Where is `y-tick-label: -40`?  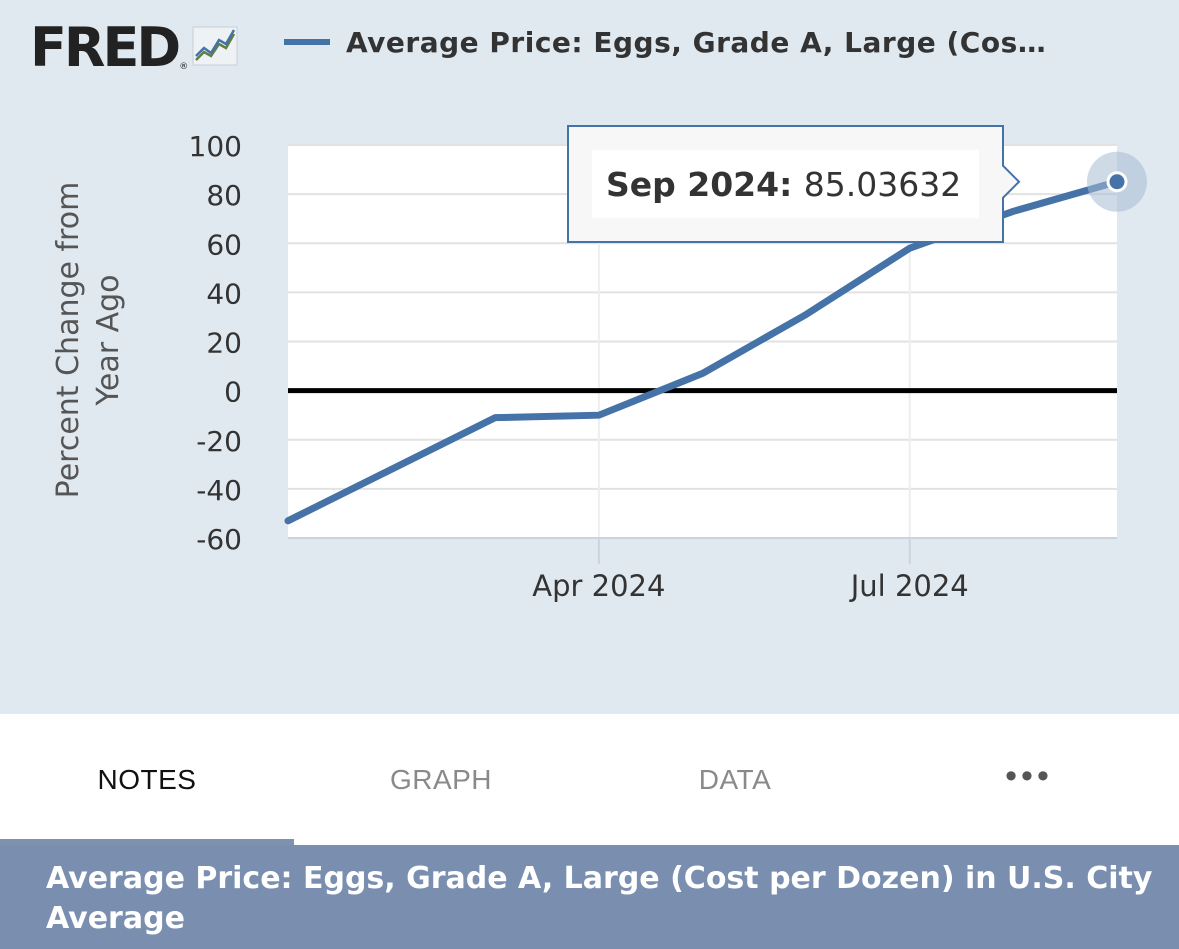
y-tick-label: -40 is located at coordinates (219, 490).